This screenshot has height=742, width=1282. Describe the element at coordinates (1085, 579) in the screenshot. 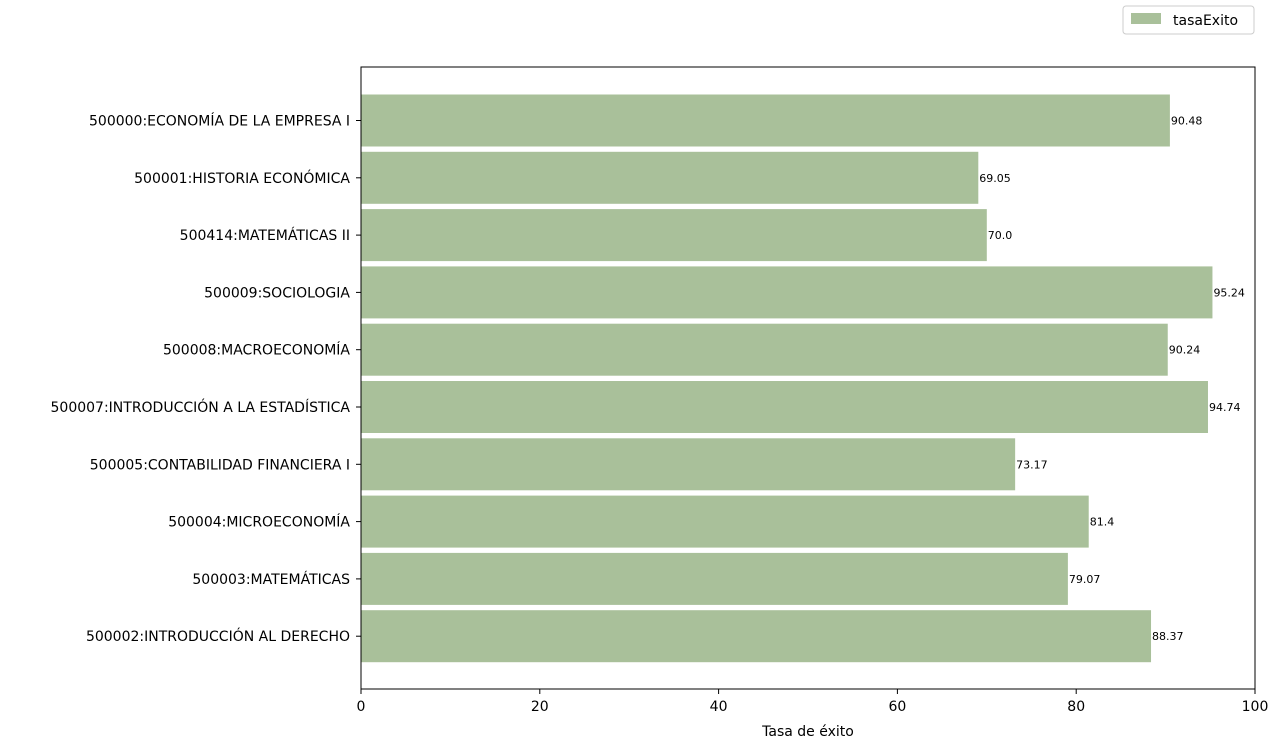

I see `bar-value-label: 79.07` at that location.